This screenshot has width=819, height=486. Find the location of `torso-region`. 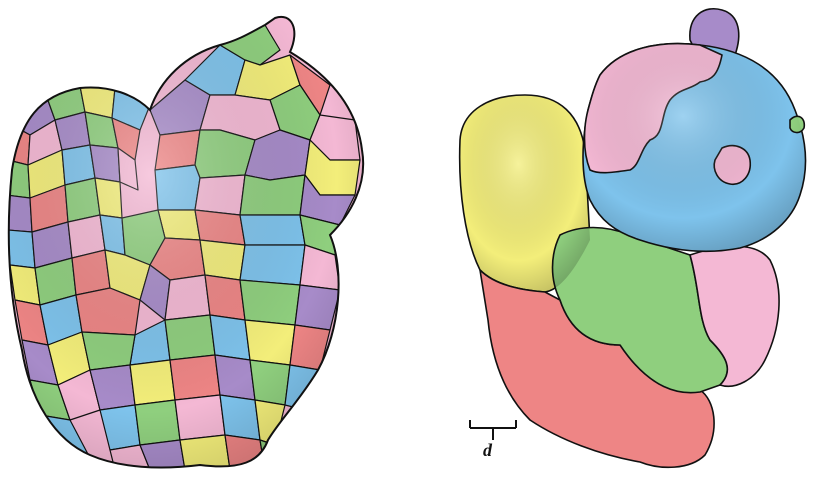

torso-region is located at coordinates (640, 310).